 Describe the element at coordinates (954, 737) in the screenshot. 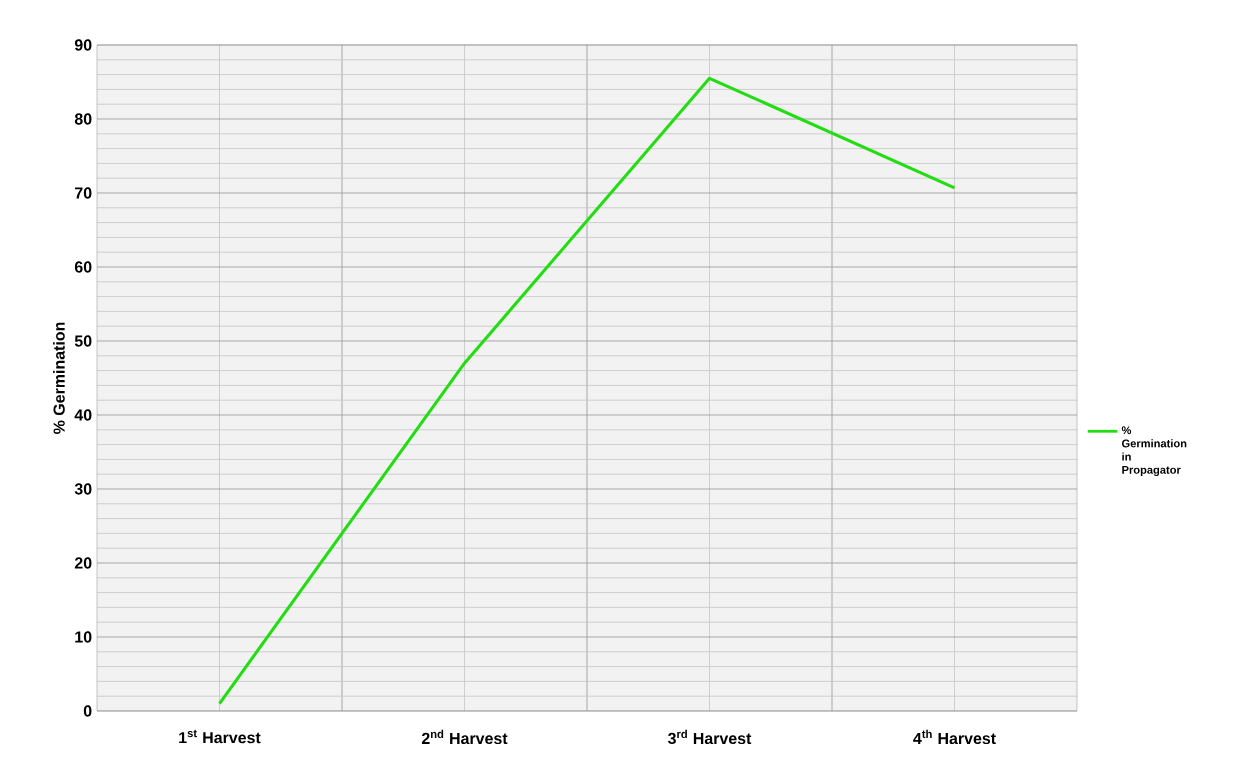

I see `x-tick-label: 4$^{th}$ Harvest` at that location.